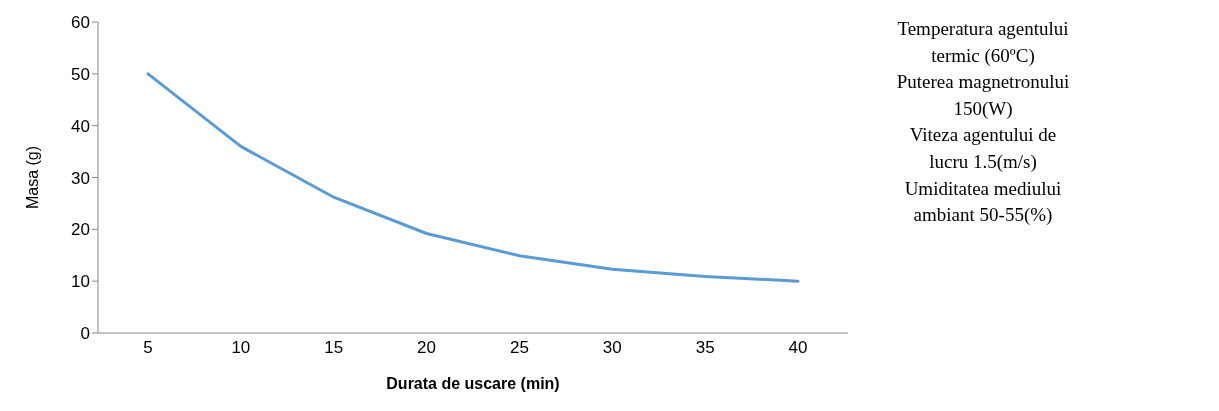  What do you see at coordinates (334, 348) in the screenshot?
I see `x-tick-label: 15` at bounding box center [334, 348].